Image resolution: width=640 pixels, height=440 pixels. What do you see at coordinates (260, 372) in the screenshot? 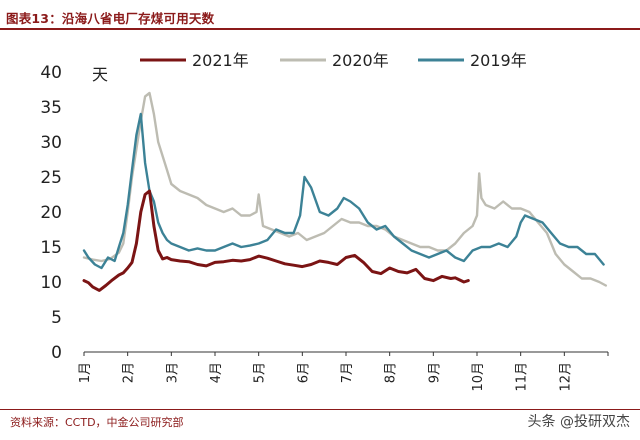
I see `x-tick-label: 5月` at bounding box center [260, 372].